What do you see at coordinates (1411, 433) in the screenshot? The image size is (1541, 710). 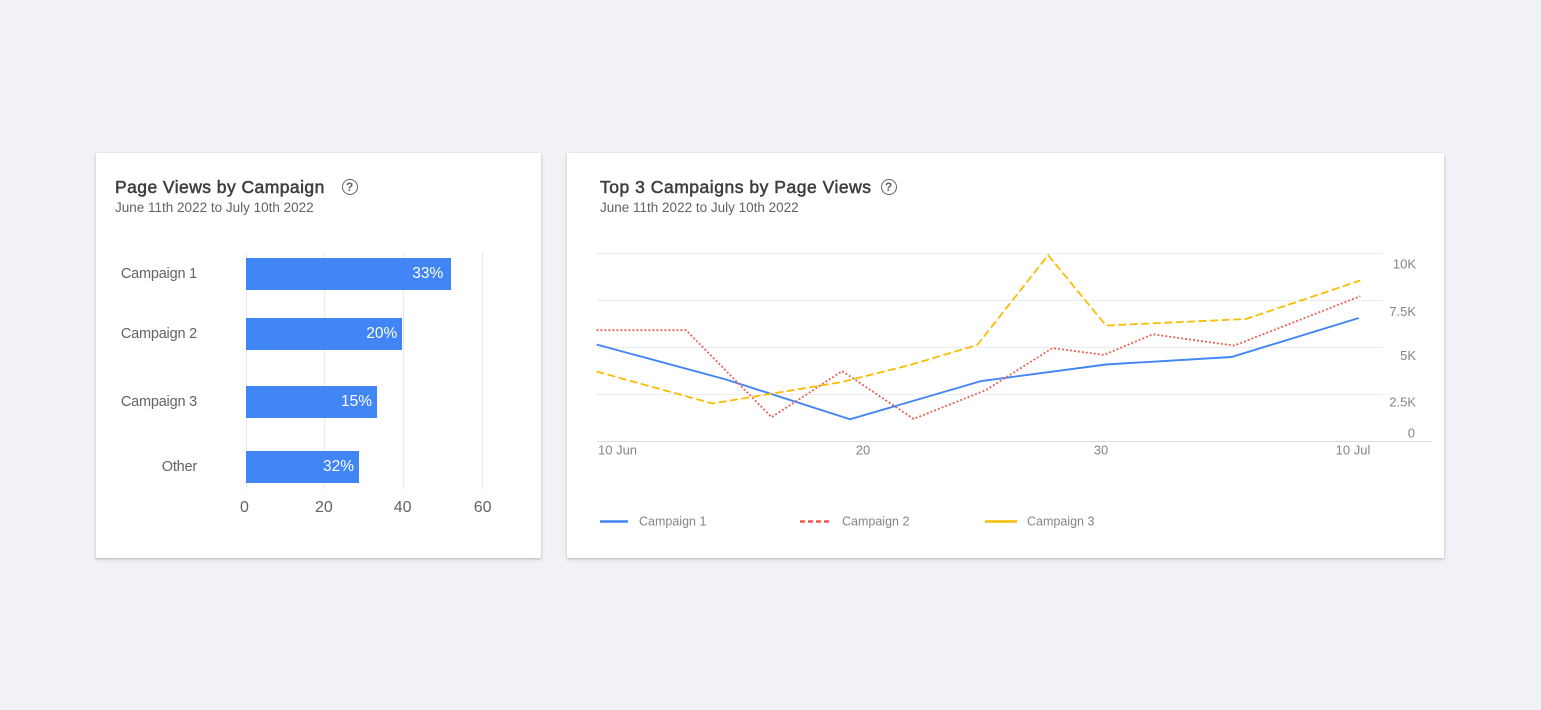 I see `svg-text: 0` at bounding box center [1411, 433].